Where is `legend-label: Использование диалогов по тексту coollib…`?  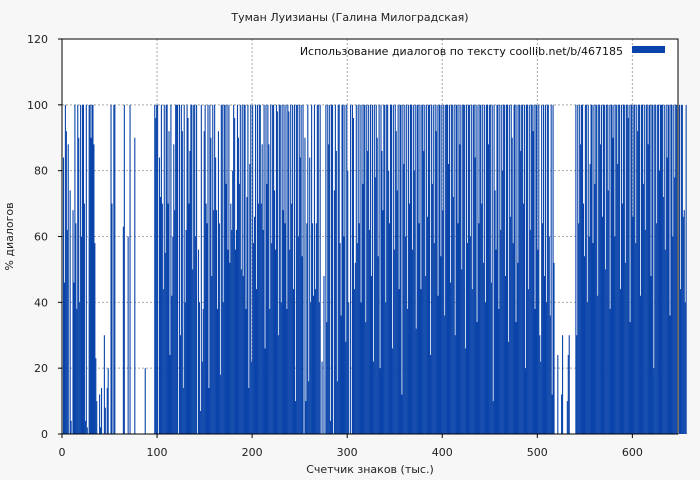 legend-label: Использование диалогов по тексту coollib… is located at coordinates (461, 51).